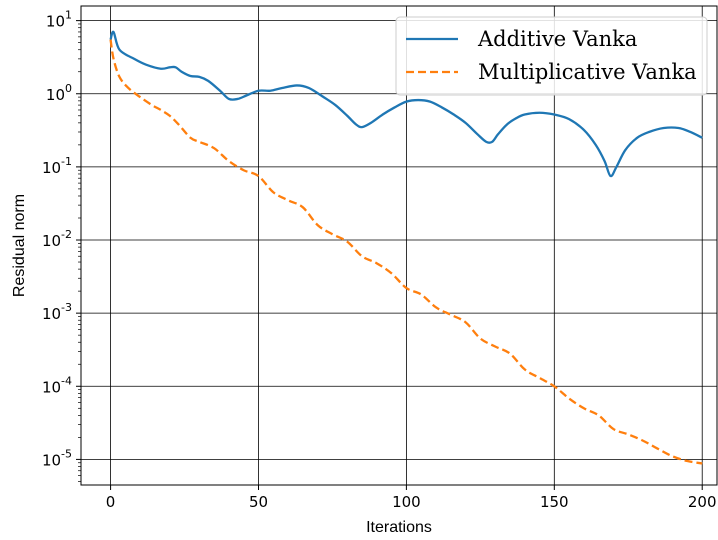 The width and height of the screenshot is (718, 540). Describe the element at coordinates (57, 239) in the screenshot. I see `y-tick-label: 10⁻²` at that location.